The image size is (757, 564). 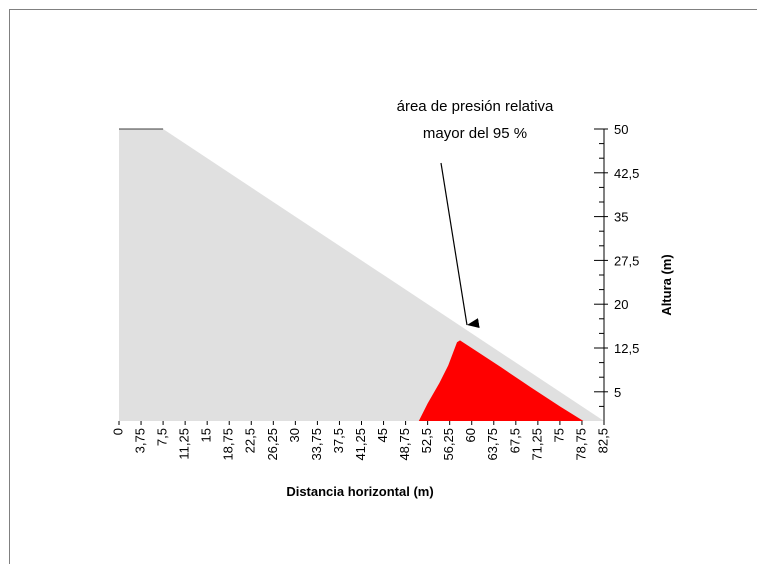 What do you see at coordinates (501, 380) in the screenshot?
I see `high-pressure-area` at bounding box center [501, 380].